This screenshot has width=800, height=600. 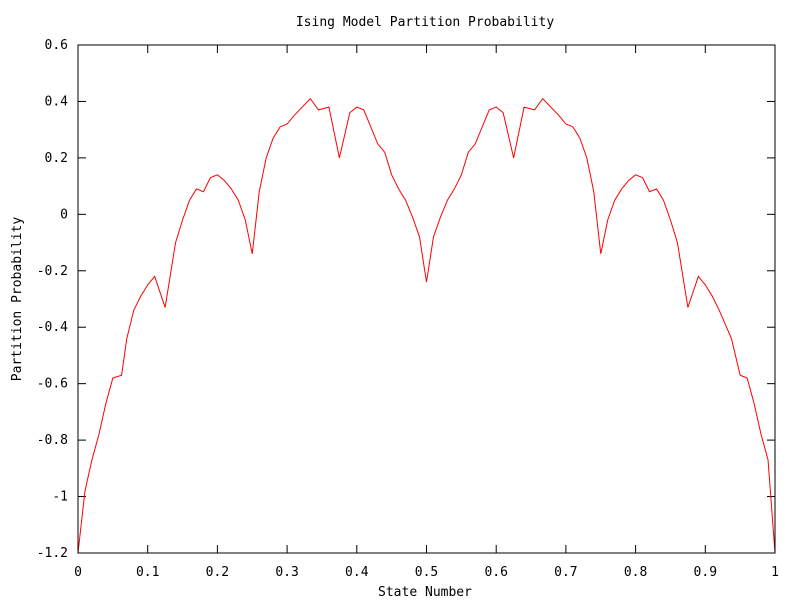 What do you see at coordinates (52, 440) in the screenshot?
I see `y-tick-label: -0.8` at bounding box center [52, 440].